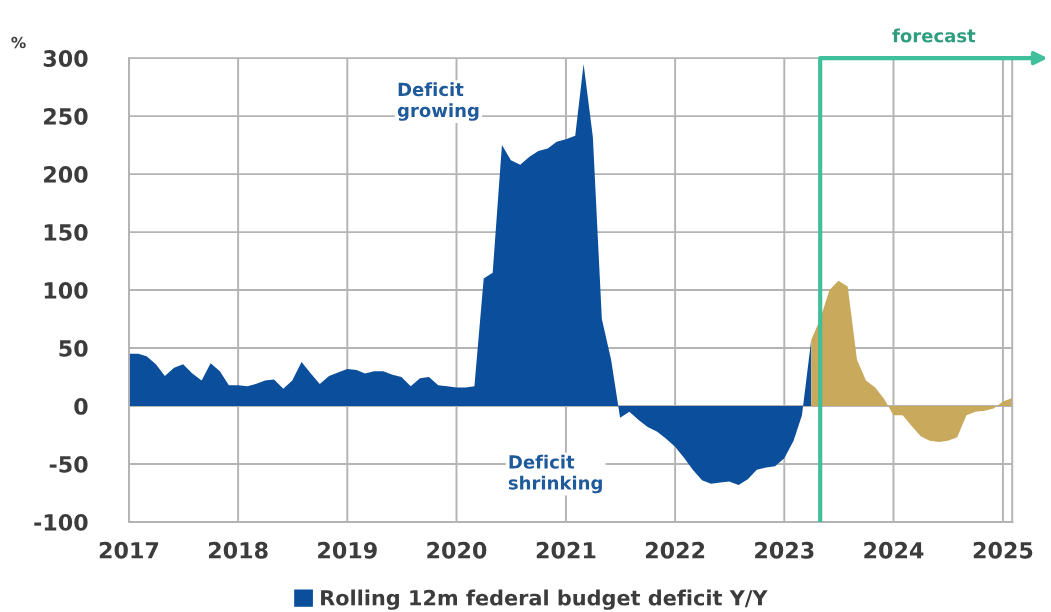  I want to click on y-tick-label: 0, so click(81, 406).